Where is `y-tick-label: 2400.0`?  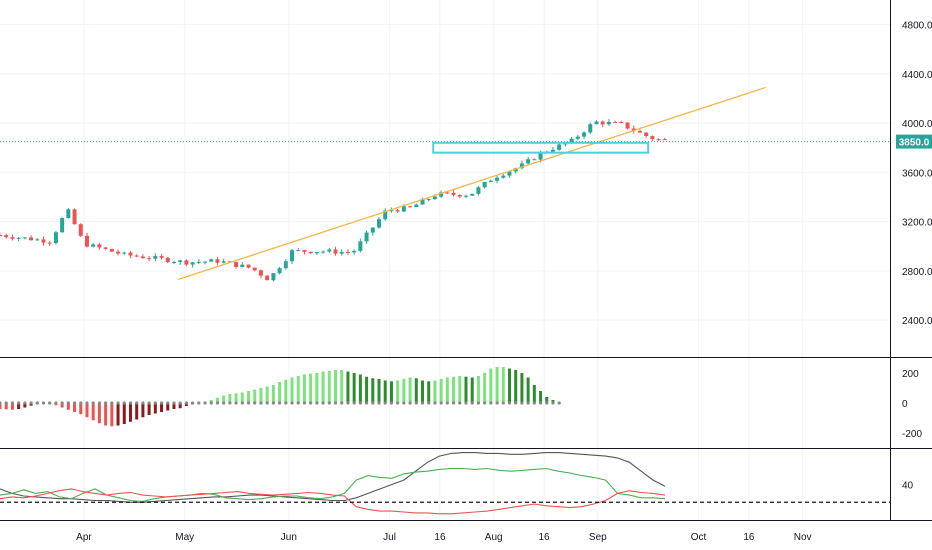 y-tick-label: 2400.0 is located at coordinates (917, 321).